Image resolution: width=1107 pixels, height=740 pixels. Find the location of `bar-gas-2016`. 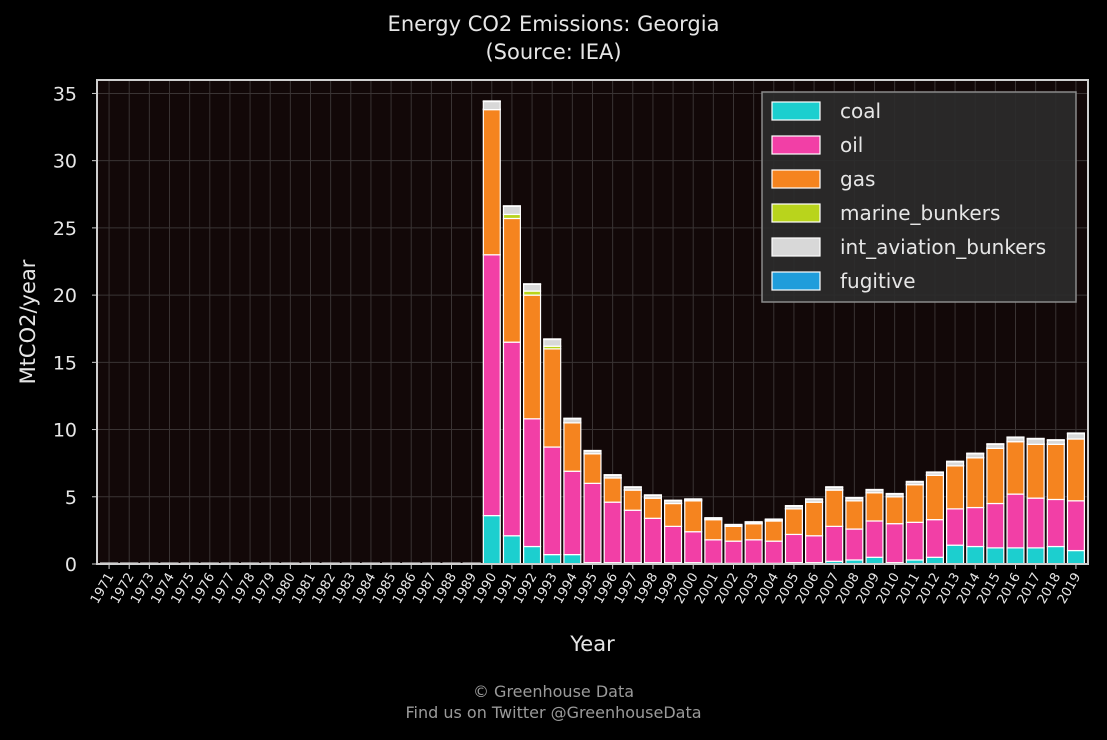

bar-gas-2016 is located at coordinates (1015, 468).